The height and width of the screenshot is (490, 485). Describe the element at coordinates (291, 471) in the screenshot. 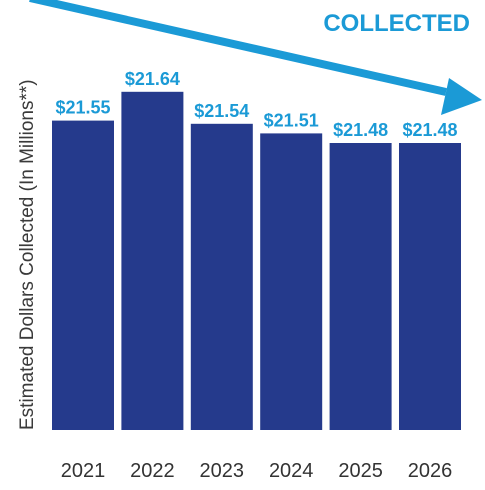

I see `x-tick-2024: 2024` at that location.